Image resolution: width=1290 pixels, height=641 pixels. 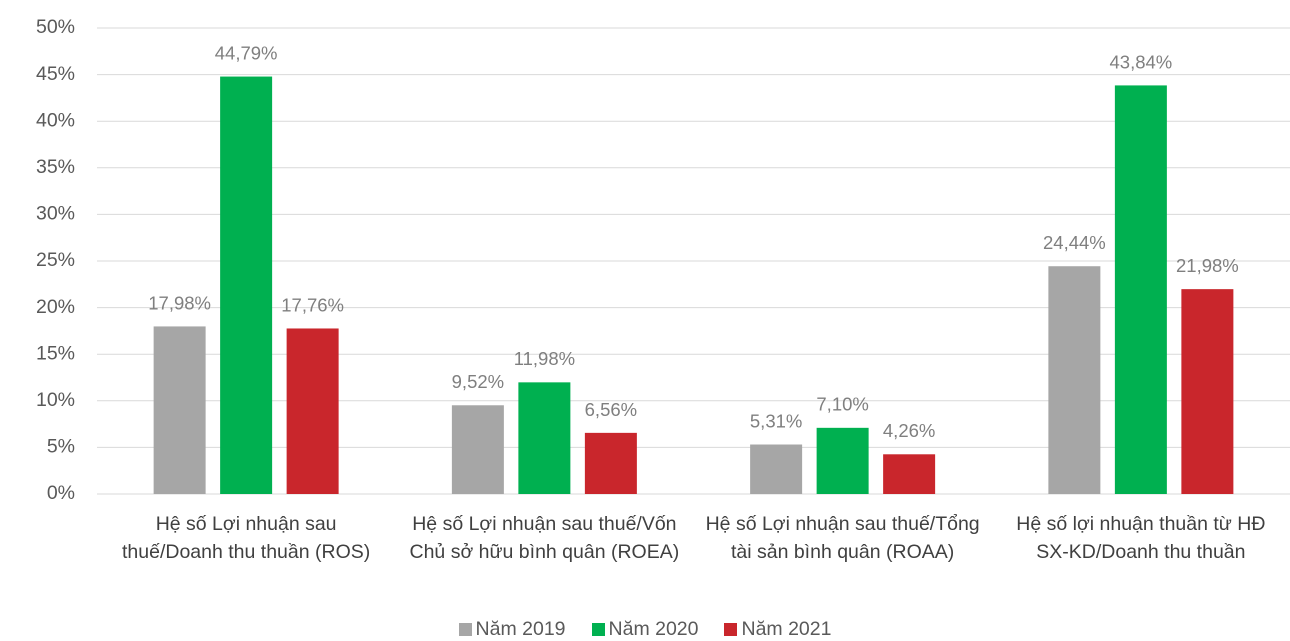 What do you see at coordinates (55, 260) in the screenshot?
I see `y-tick-label: 25%` at bounding box center [55, 260].